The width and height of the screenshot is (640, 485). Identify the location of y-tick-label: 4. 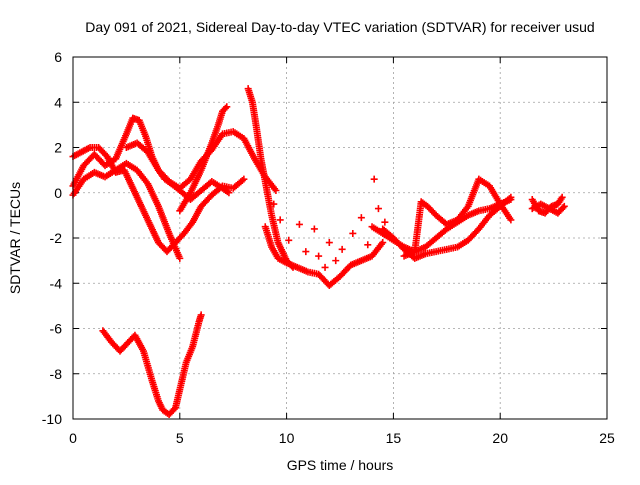
(58, 102).